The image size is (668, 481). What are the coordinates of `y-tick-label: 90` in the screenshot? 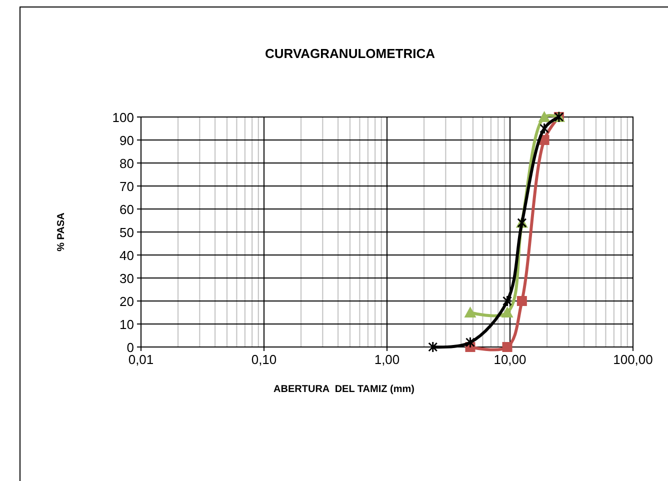 It's located at (127, 140).